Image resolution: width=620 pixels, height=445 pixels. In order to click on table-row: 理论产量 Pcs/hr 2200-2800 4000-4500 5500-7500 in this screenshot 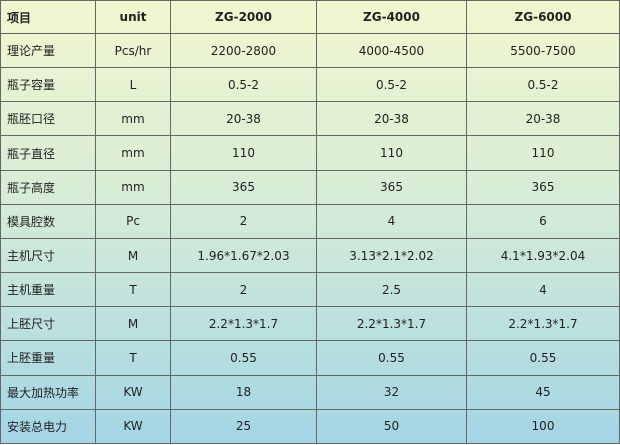, I will do `click(310, 50)`.